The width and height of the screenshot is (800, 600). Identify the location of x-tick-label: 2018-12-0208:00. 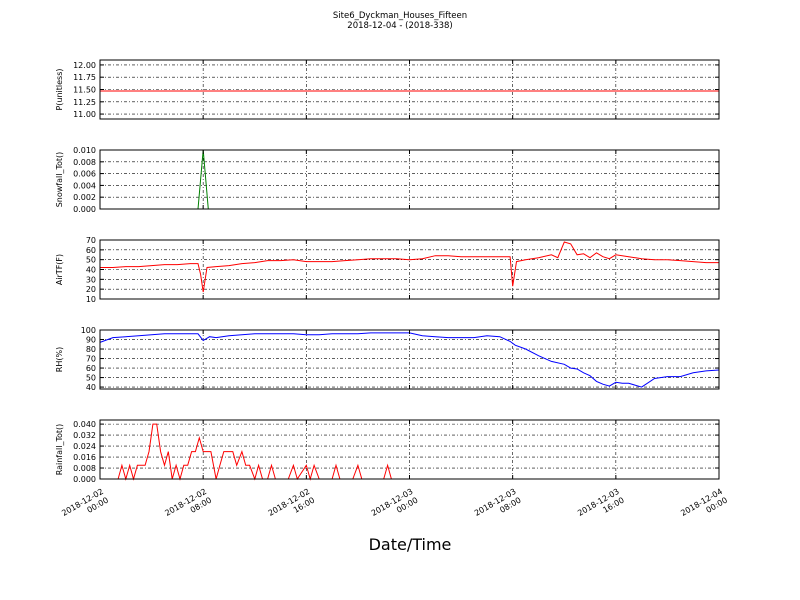
(188, 507).